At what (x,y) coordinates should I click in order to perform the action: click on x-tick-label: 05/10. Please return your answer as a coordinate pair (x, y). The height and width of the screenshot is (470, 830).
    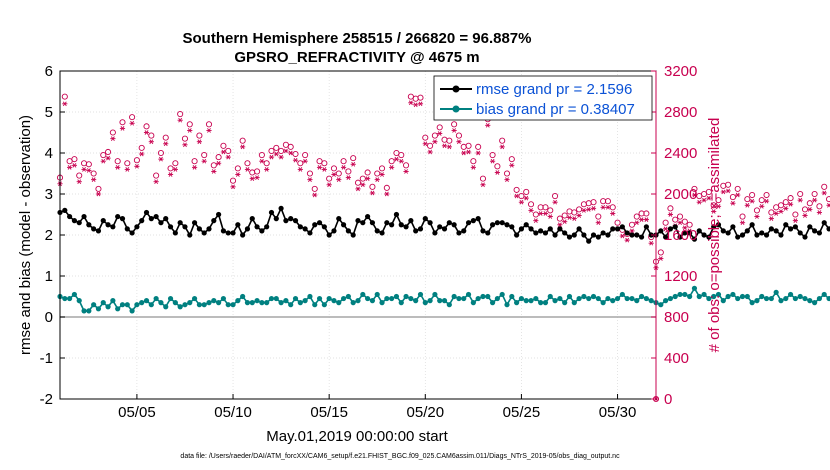
    Looking at the image, I should click on (233, 412).